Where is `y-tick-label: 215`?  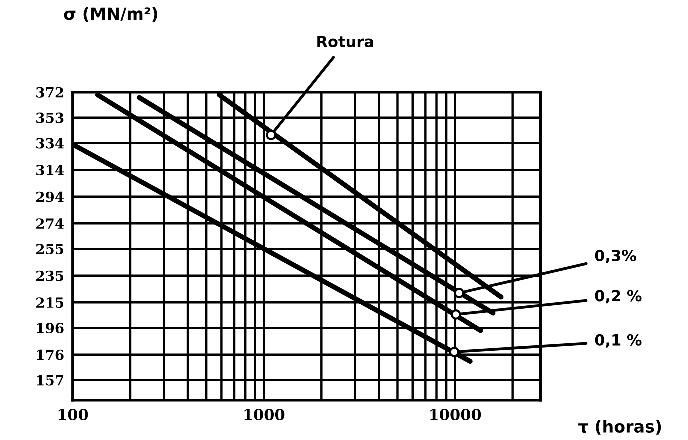
y-tick-label: 215 is located at coordinates (50, 303).